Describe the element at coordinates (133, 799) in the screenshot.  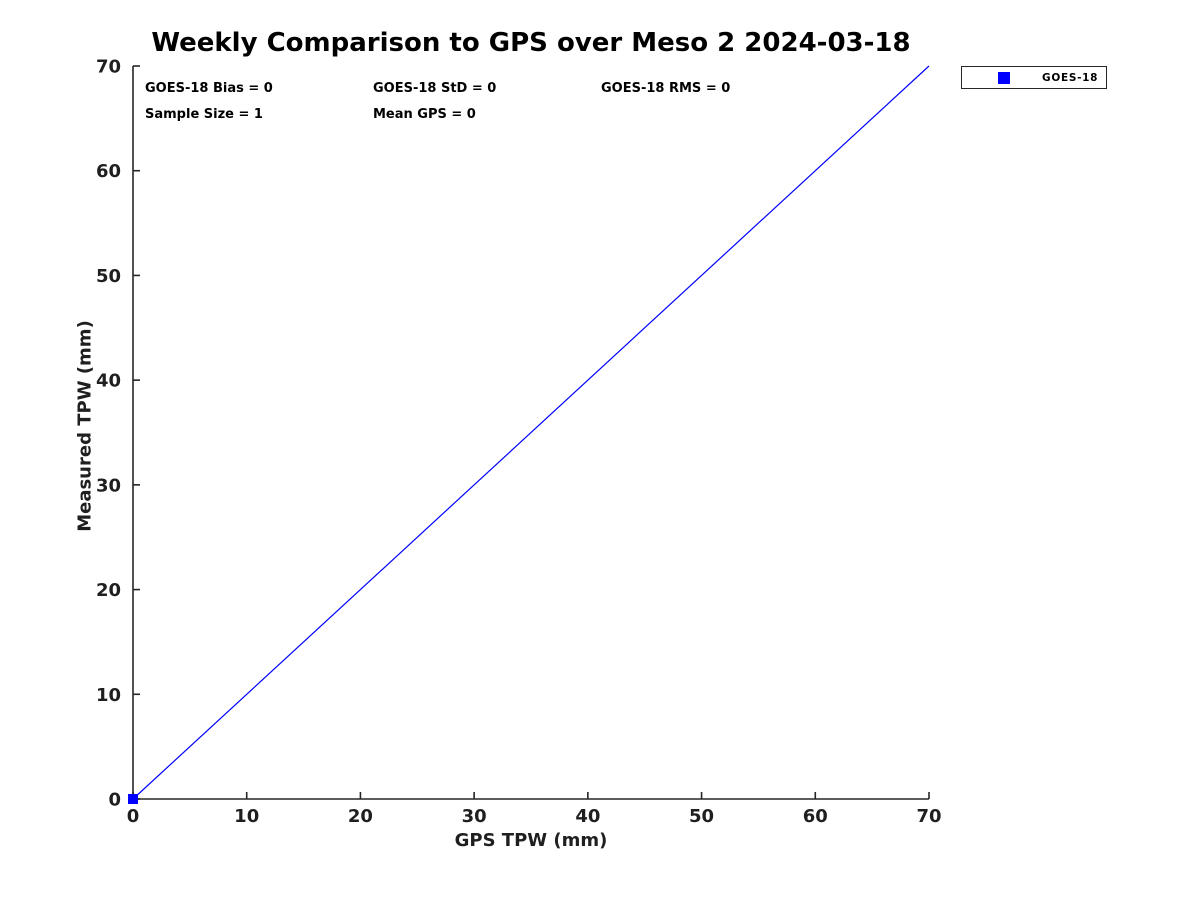
I see `data-point-marker` at that location.